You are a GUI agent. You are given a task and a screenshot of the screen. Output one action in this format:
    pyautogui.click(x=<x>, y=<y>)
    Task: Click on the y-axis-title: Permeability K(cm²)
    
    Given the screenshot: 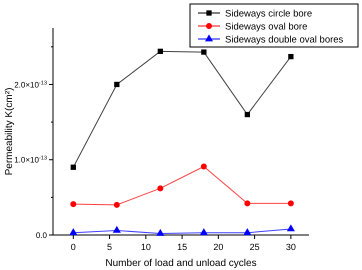 What is the action you would take?
    pyautogui.click(x=9, y=132)
    